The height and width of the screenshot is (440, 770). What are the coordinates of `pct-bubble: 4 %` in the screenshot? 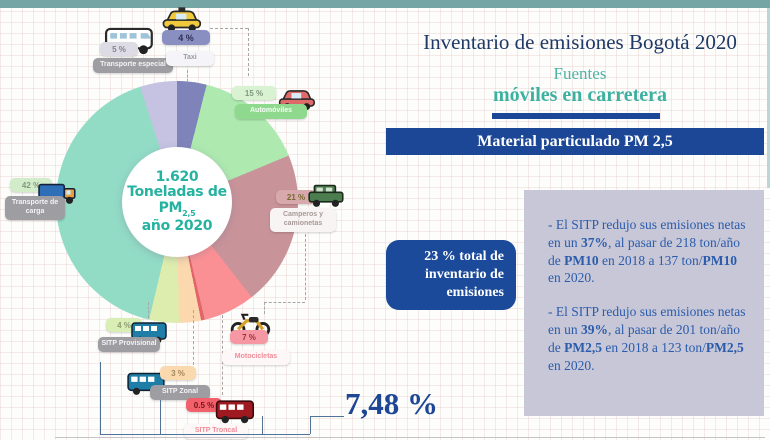 It's located at (186, 37).